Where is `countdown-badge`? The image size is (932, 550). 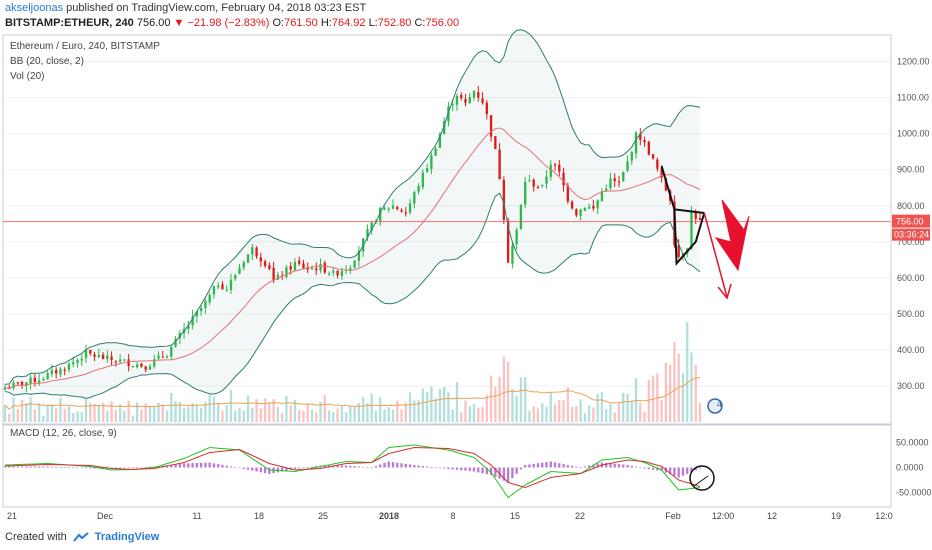
countdown-badge is located at coordinates (911, 234).